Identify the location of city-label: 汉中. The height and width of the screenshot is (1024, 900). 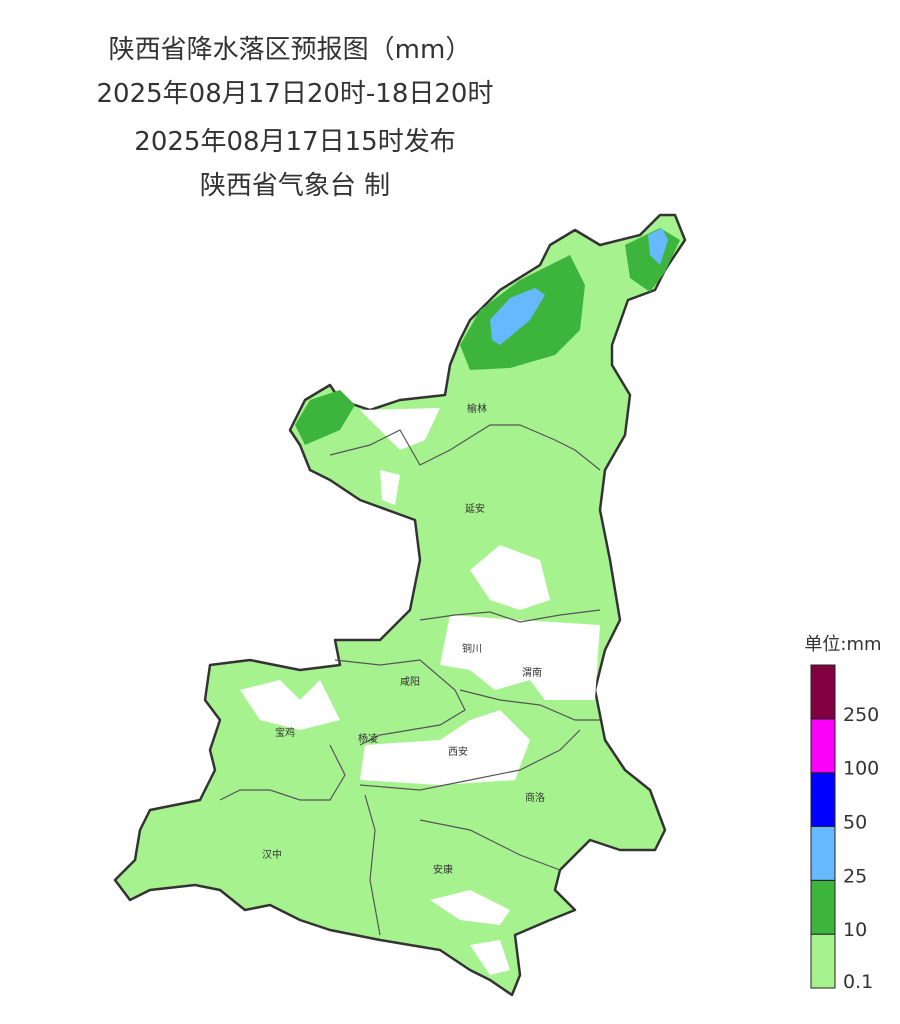
(272, 854).